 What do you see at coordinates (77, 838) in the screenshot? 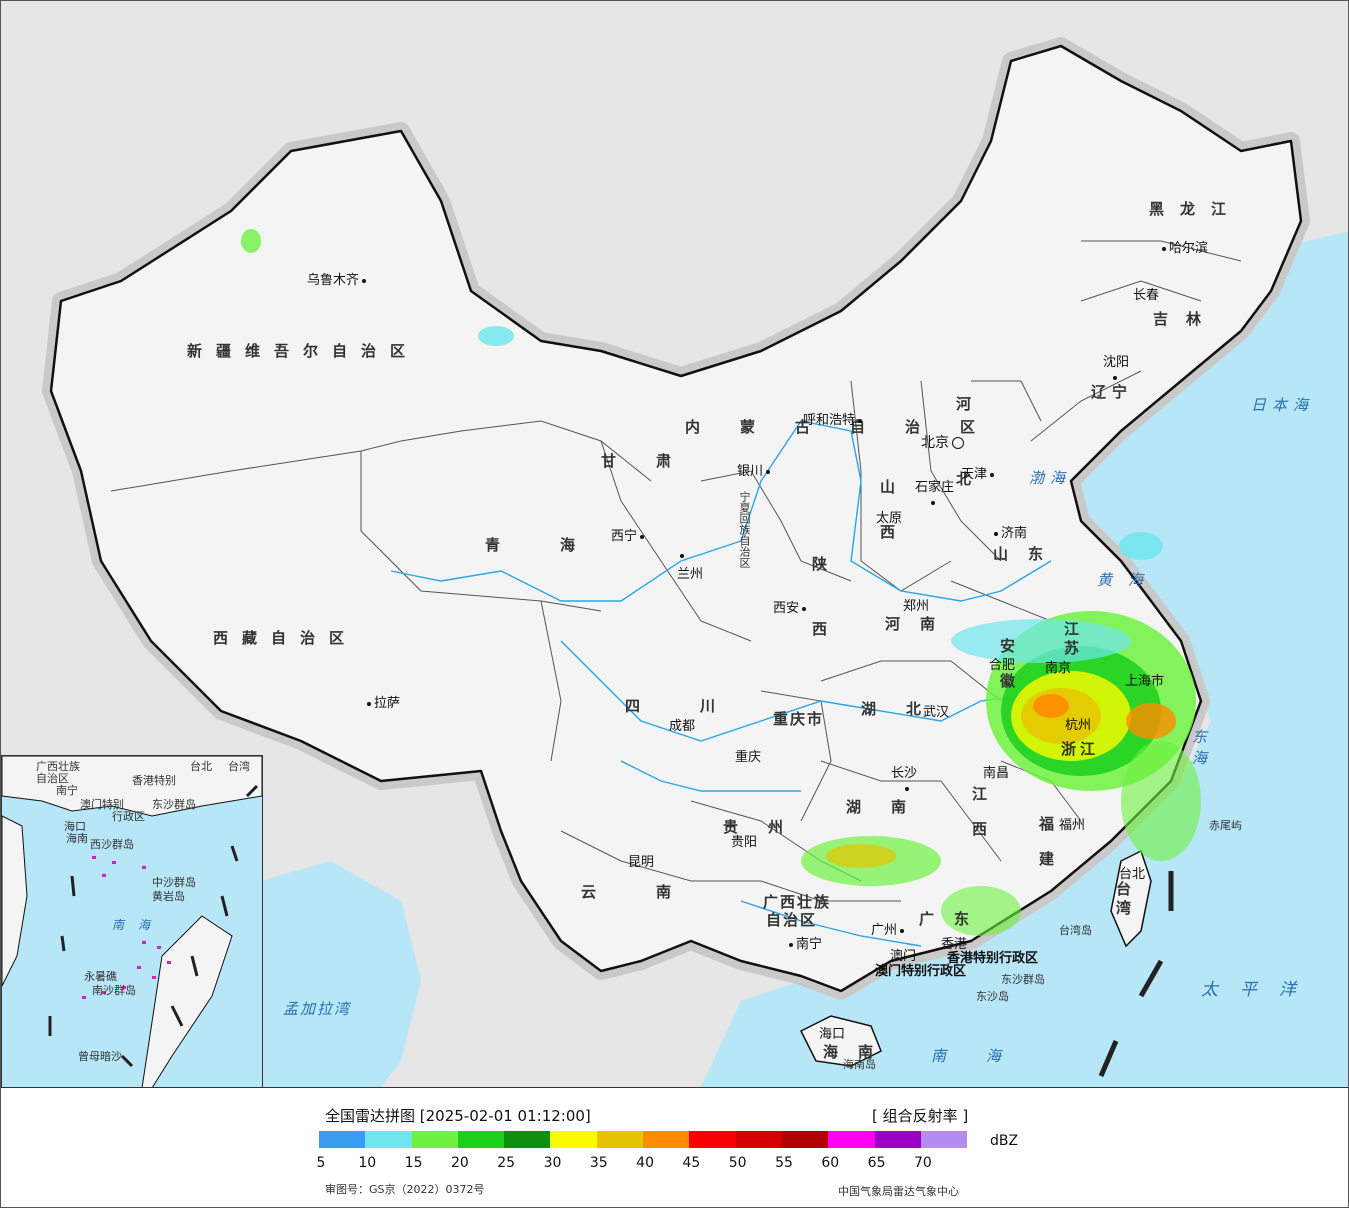
I see `inset-label: 海南` at bounding box center [77, 838].